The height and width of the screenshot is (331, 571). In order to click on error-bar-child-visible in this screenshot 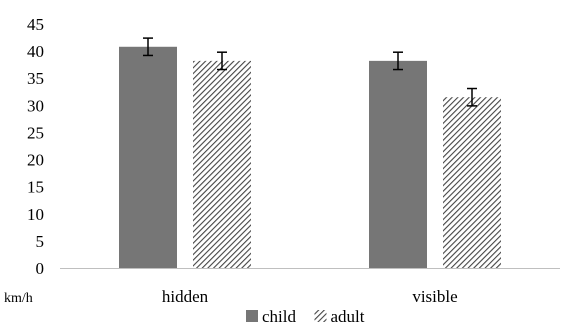, I will do `click(398, 61)`.